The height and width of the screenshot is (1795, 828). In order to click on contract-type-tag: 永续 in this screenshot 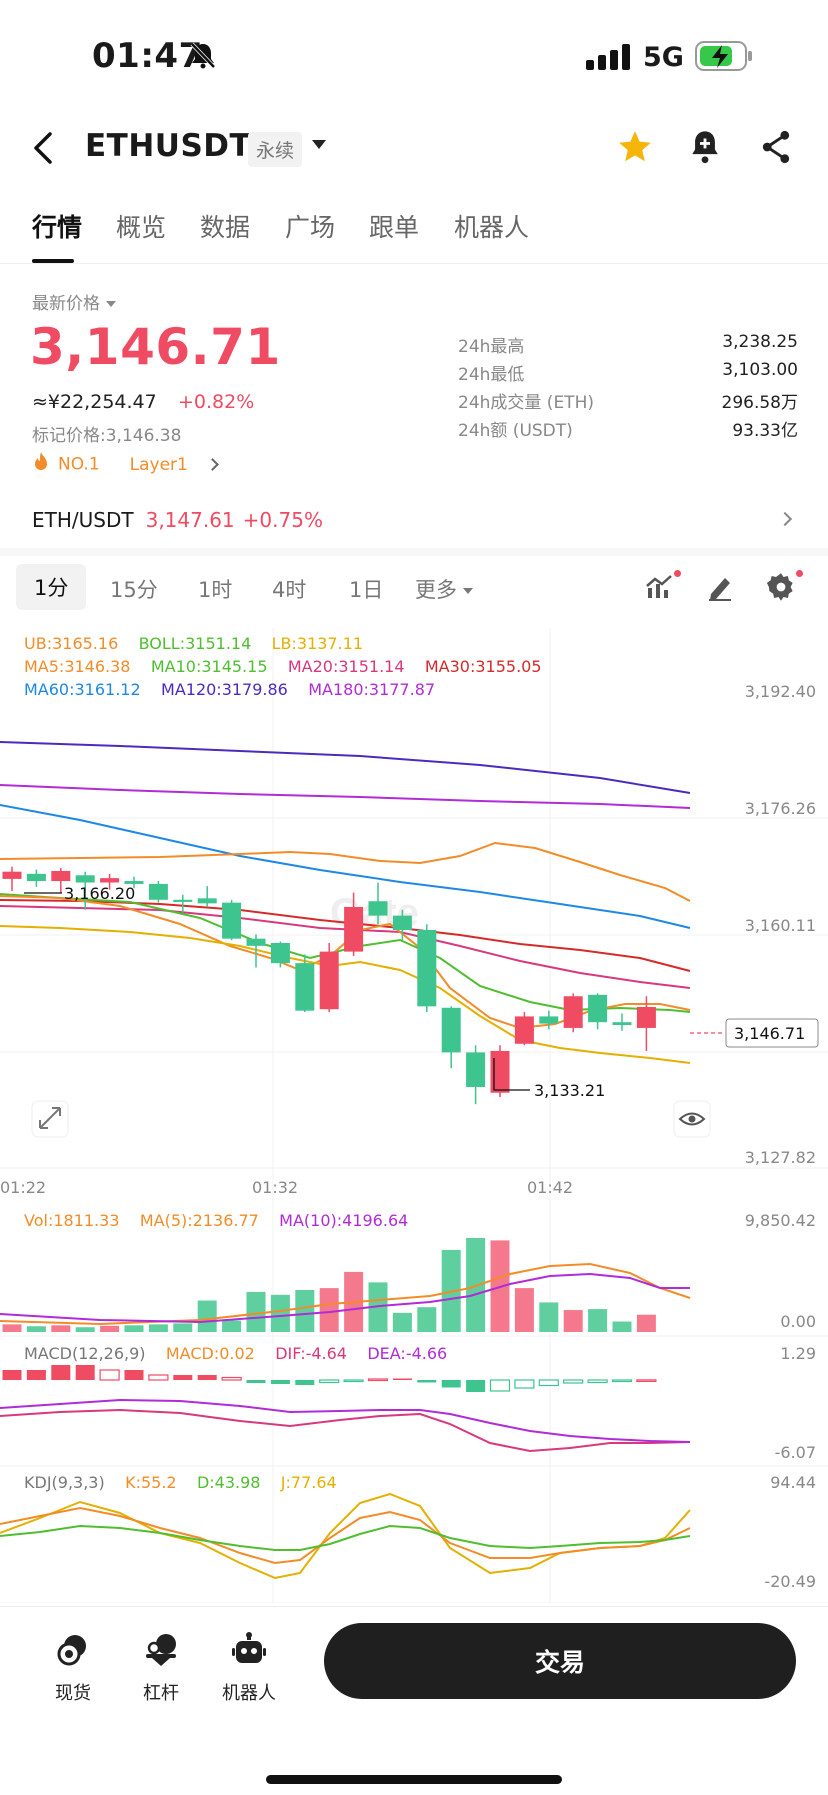, I will do `click(275, 149)`.